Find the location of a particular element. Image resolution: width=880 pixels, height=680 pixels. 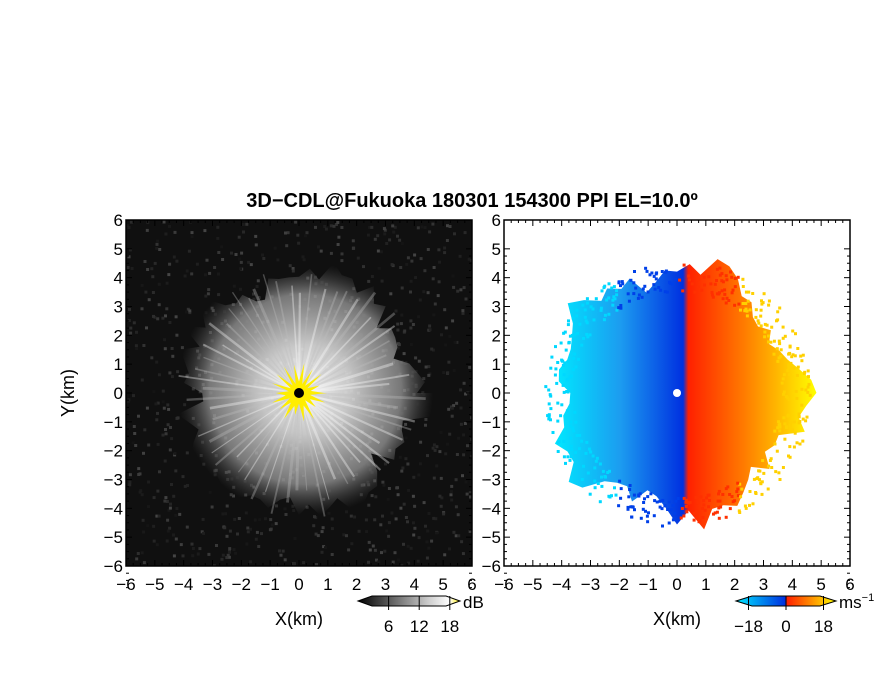

y-tick-label: 1 is located at coordinates (118, 364).